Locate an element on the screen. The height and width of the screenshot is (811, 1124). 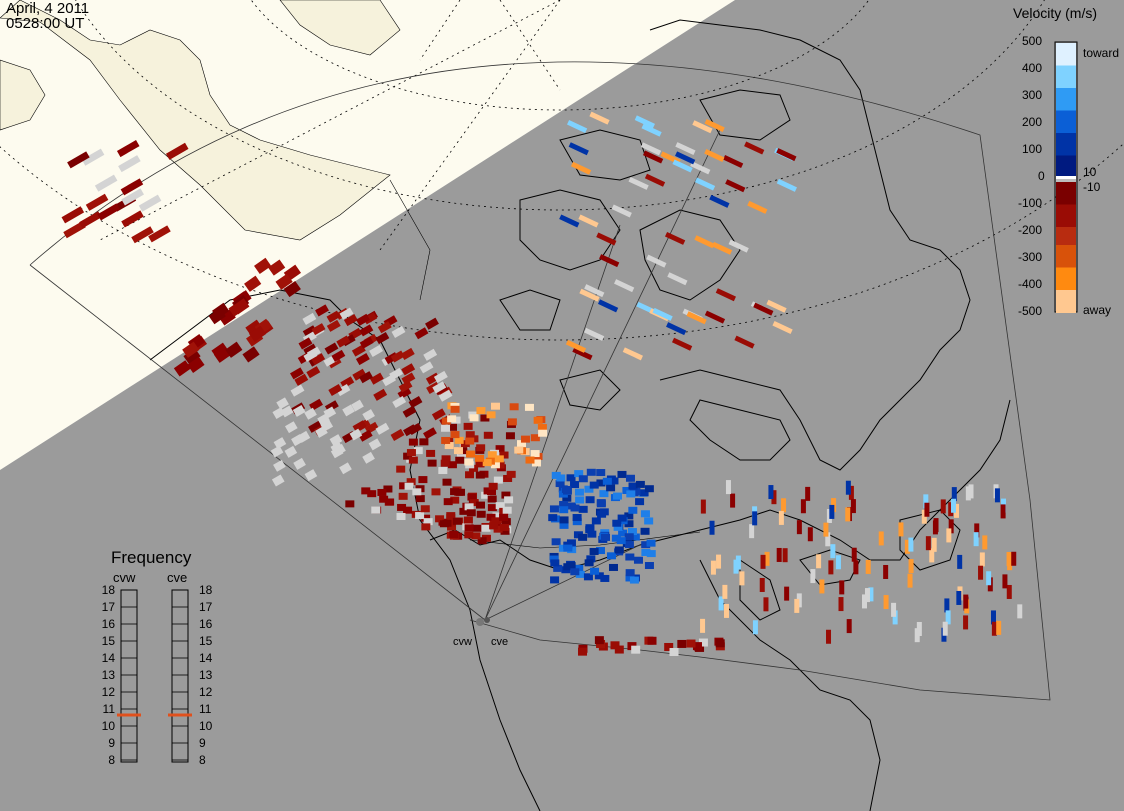
toward-label: toward is located at coordinates (1101, 53).